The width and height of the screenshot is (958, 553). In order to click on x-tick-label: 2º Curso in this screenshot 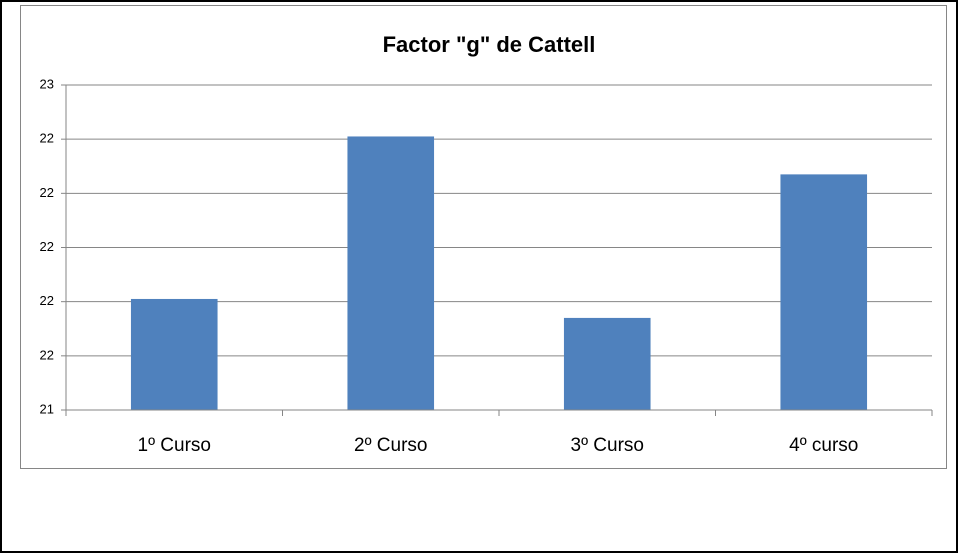, I will do `click(390, 445)`.